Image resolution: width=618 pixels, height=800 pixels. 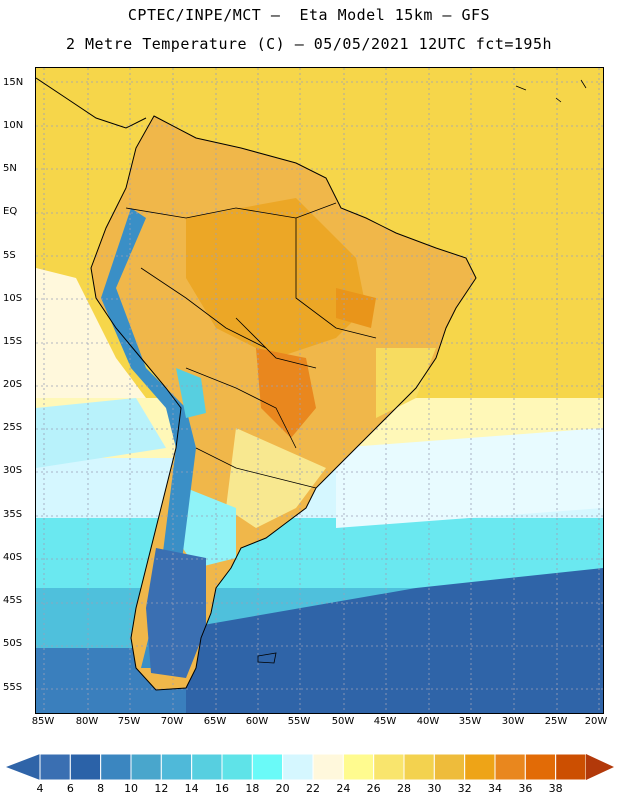 What do you see at coordinates (394, 640) in the screenshot?
I see `deep-cold-southwest` at bounding box center [394, 640].